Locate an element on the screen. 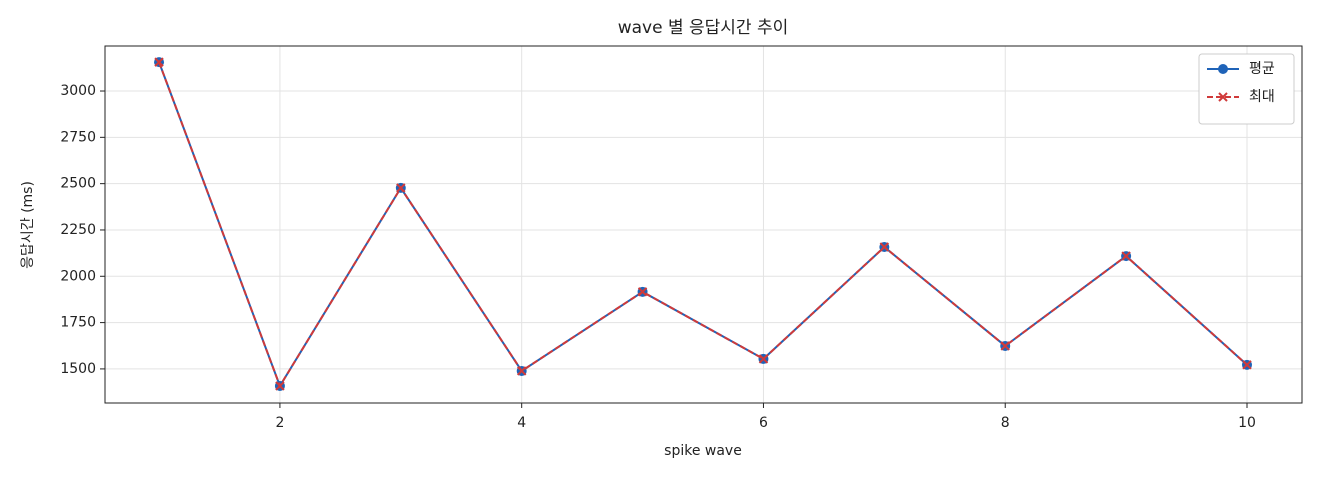 The image size is (1320, 480). x-axis-label: spike wave is located at coordinates (703, 451).